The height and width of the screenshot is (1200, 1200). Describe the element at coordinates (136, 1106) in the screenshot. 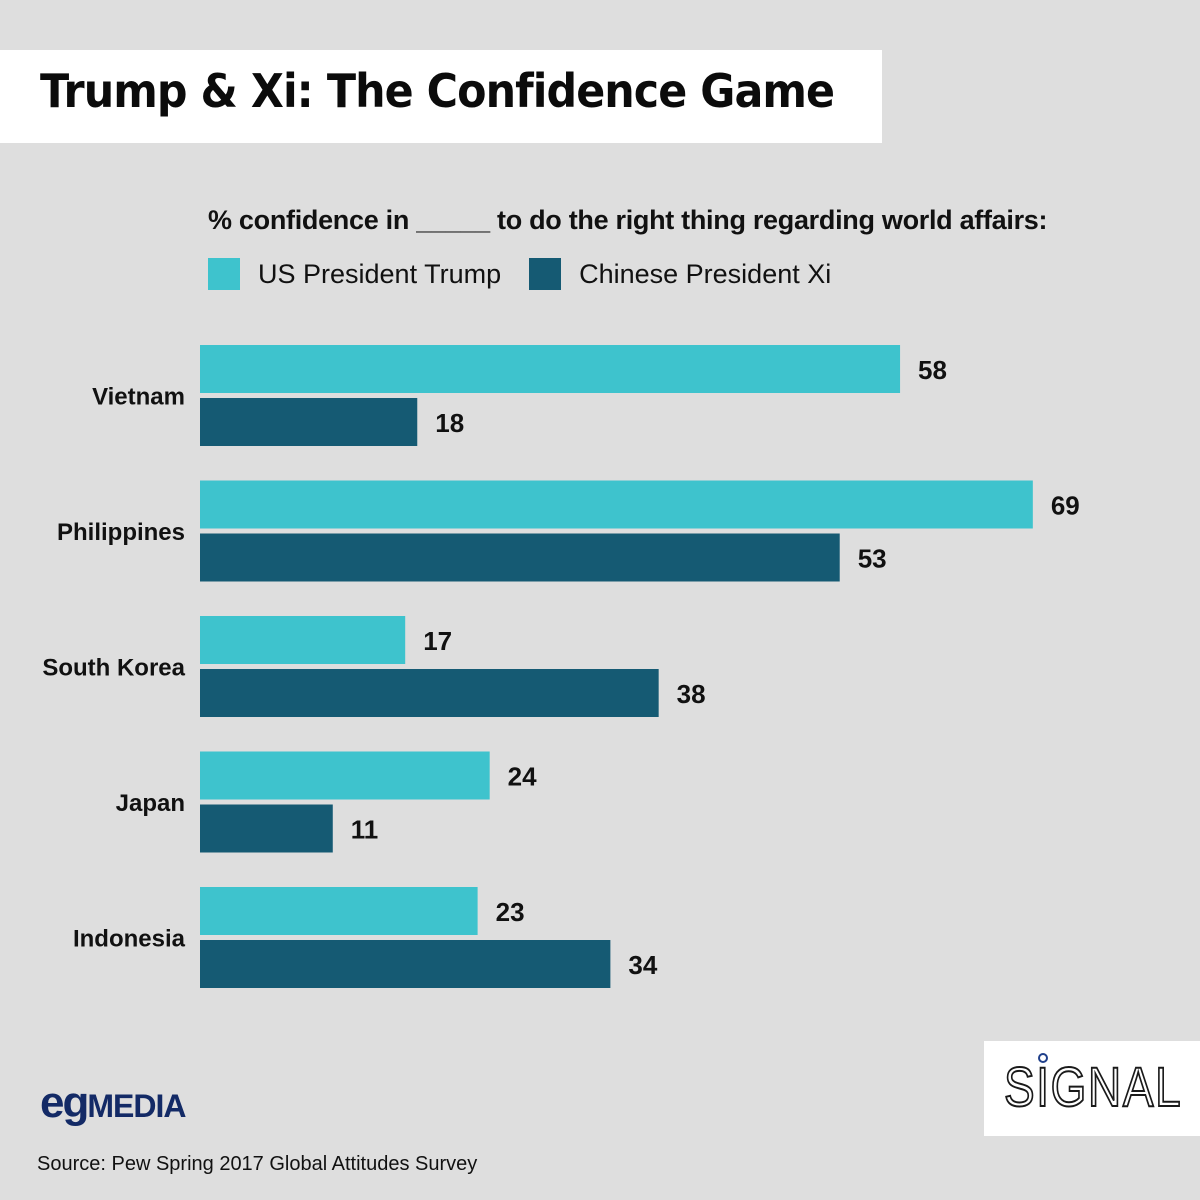

I see `egmedia-logo-media: MEDIA` at that location.